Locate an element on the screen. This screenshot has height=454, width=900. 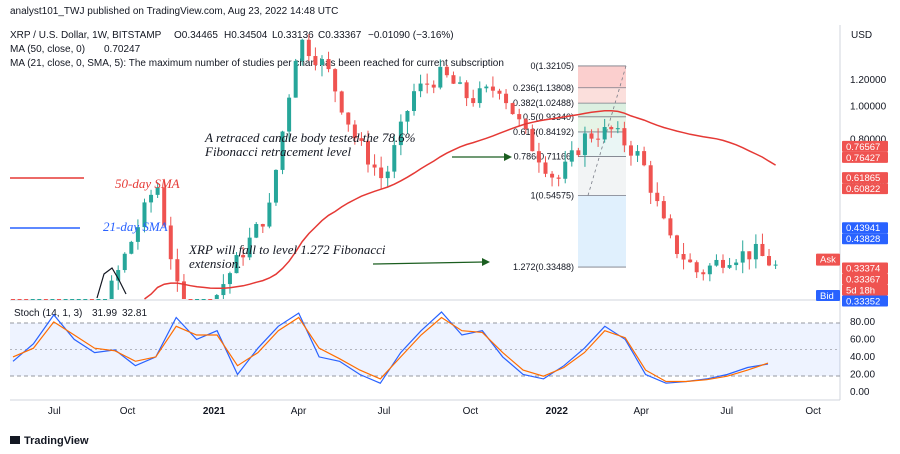
price-tag-label: 0.33367 is located at coordinates (863, 280).